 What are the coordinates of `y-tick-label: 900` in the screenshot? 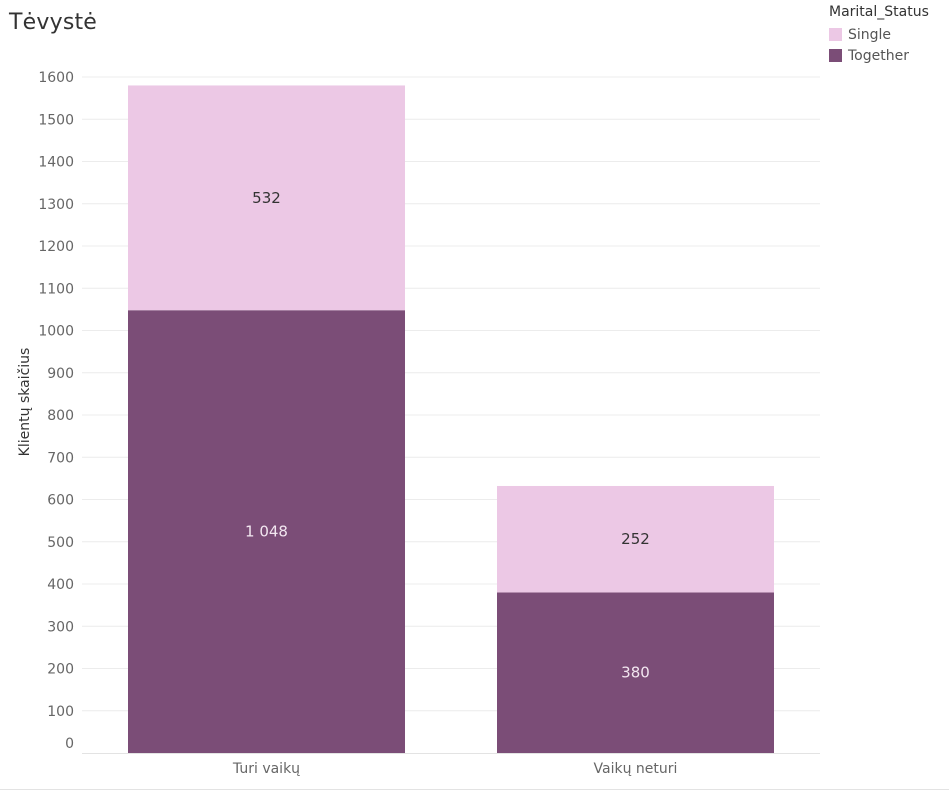 It's located at (60, 374).